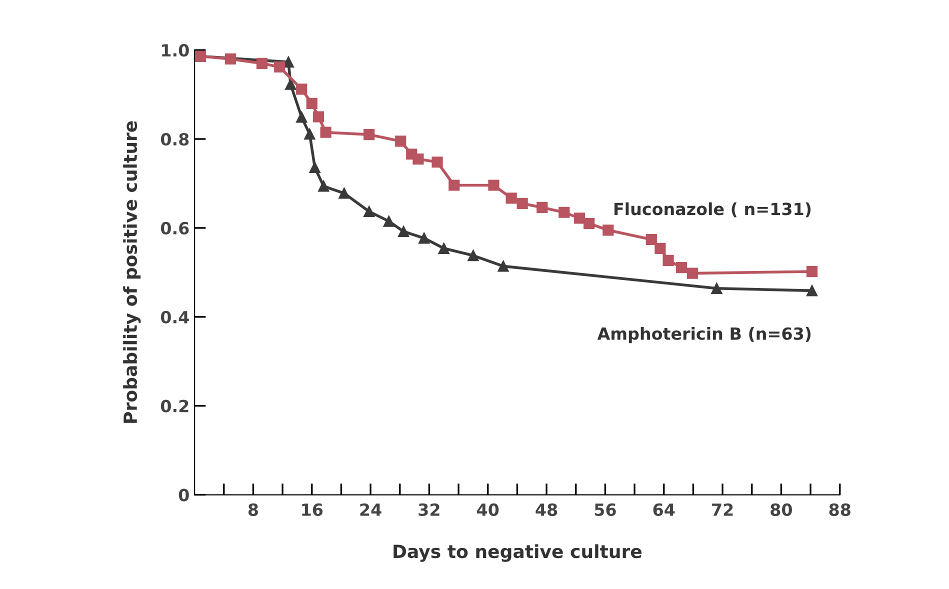 This screenshot has width=949, height=589. Describe the element at coordinates (174, 228) in the screenshot. I see `y-tick-label: 0.6` at that location.